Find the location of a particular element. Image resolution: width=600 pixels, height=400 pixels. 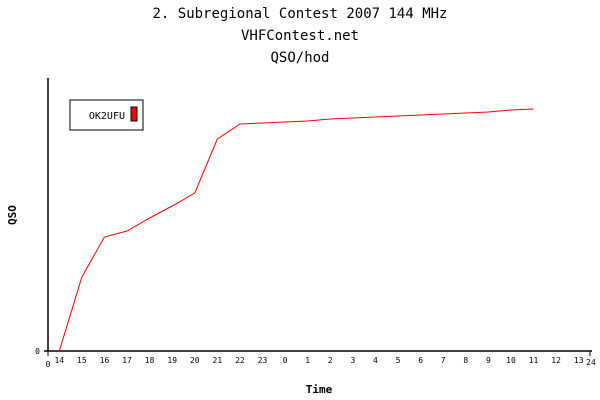

x-tick-label: 9 is located at coordinates (488, 360).